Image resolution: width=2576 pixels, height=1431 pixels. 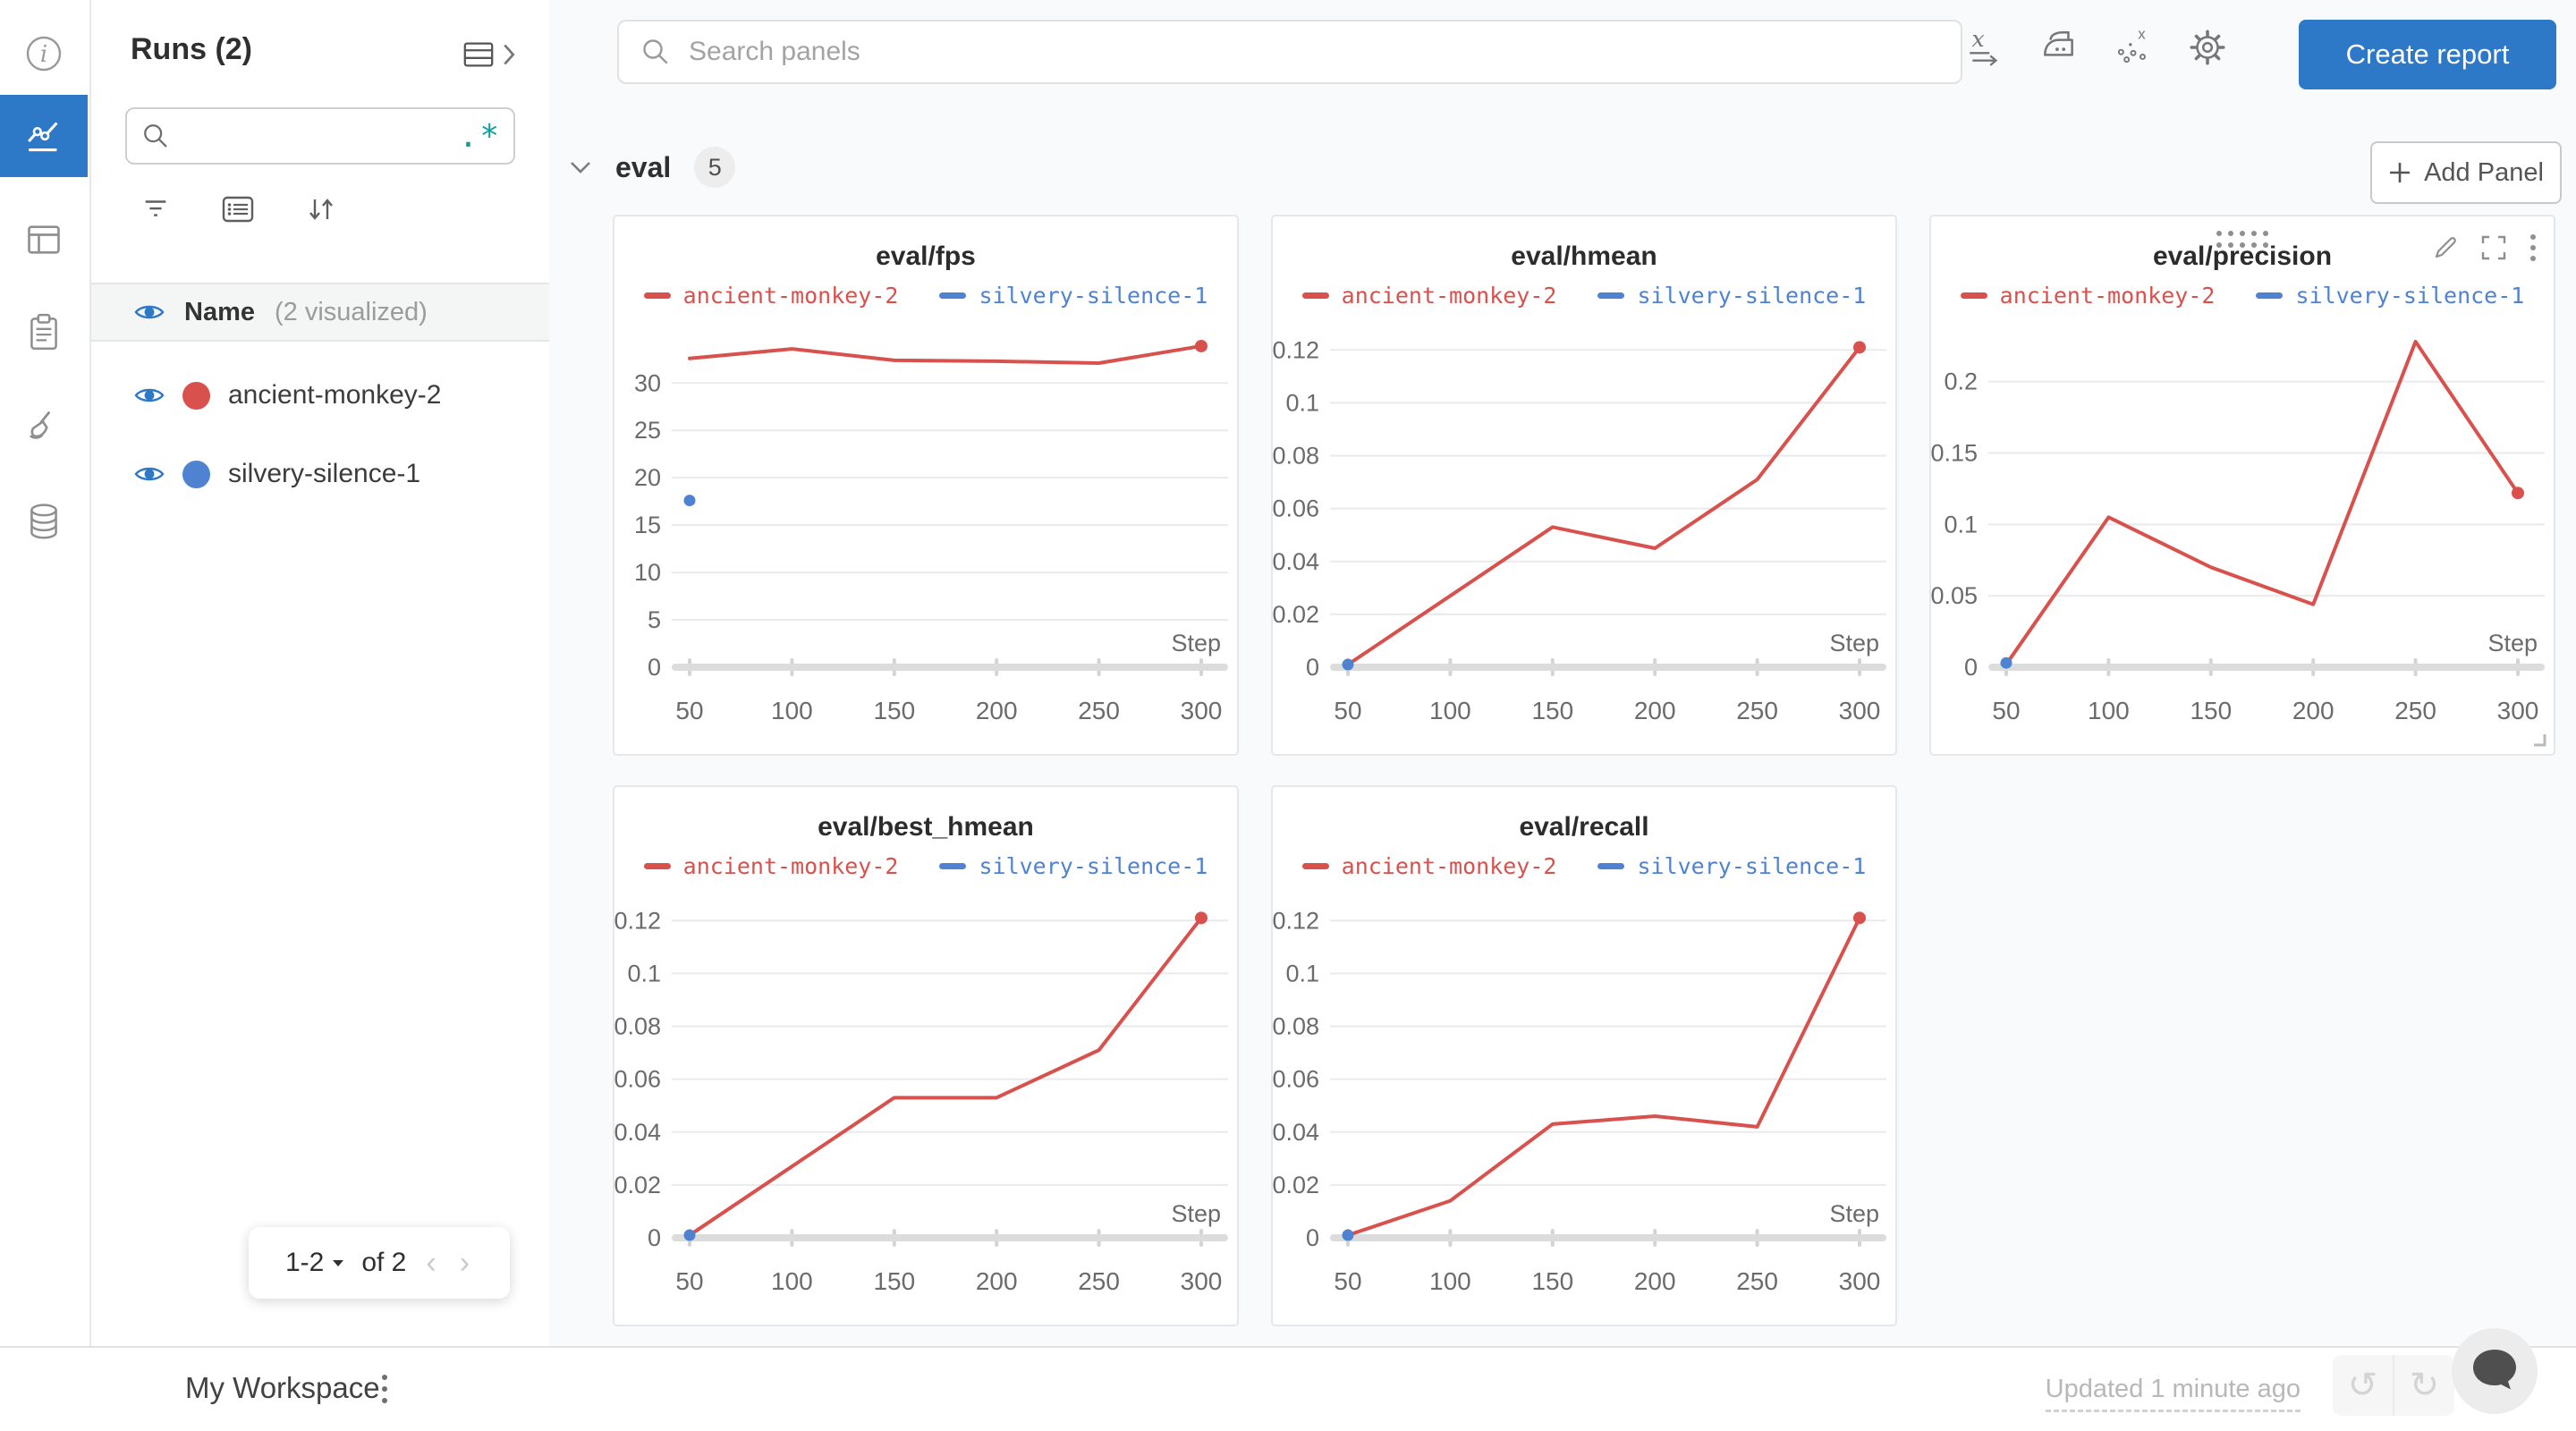 I want to click on edit-panel-icon, so click(x=2445, y=247).